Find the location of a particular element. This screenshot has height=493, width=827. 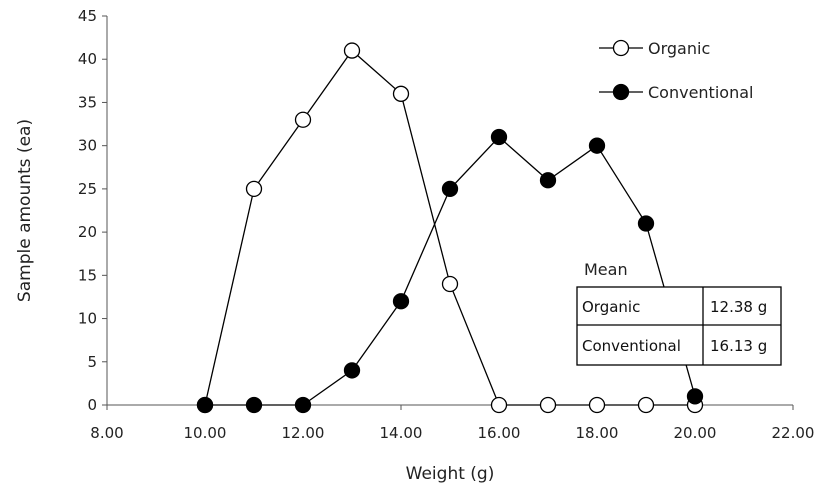

table-row-value: 12.38 g is located at coordinates (738, 307).